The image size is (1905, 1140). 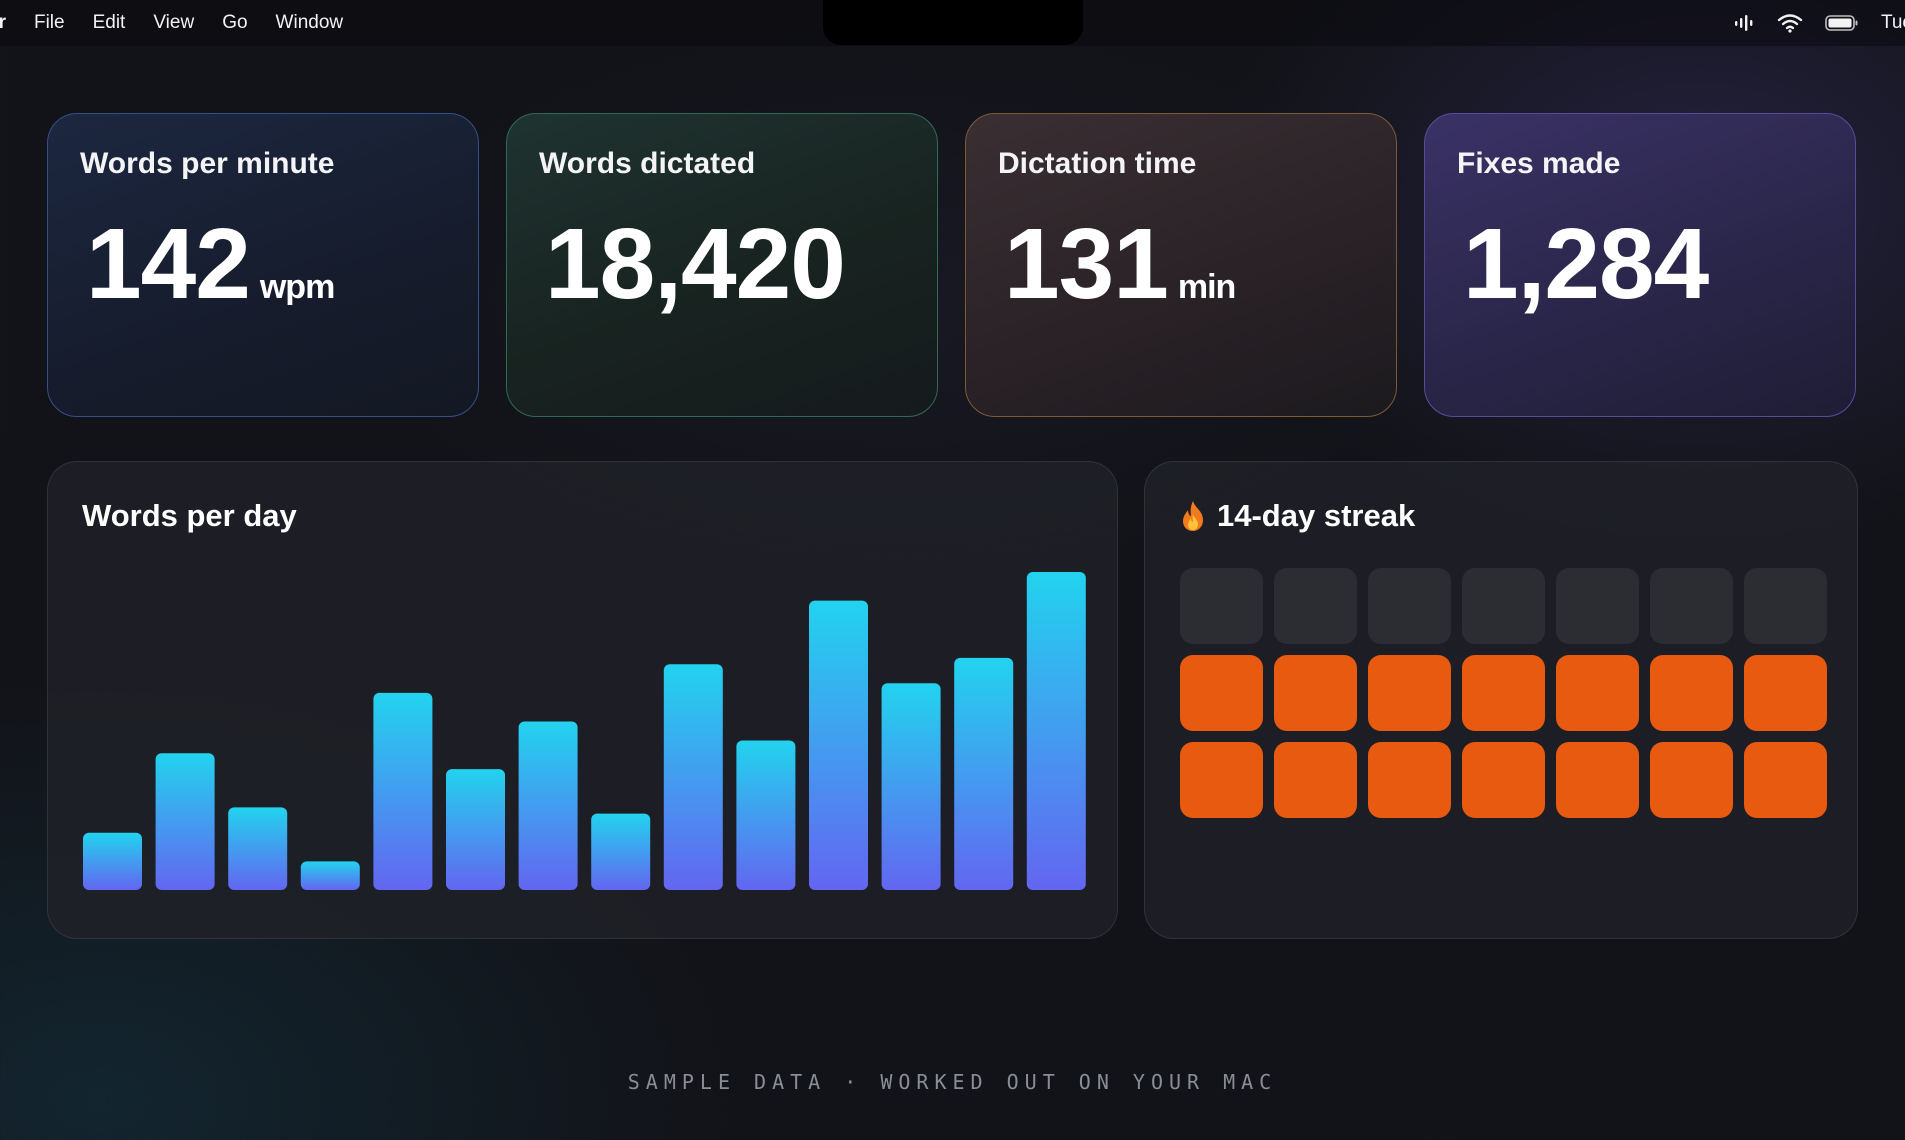 What do you see at coordinates (1316, 515) in the screenshot?
I see `streak-title-text: 14-day streak` at bounding box center [1316, 515].